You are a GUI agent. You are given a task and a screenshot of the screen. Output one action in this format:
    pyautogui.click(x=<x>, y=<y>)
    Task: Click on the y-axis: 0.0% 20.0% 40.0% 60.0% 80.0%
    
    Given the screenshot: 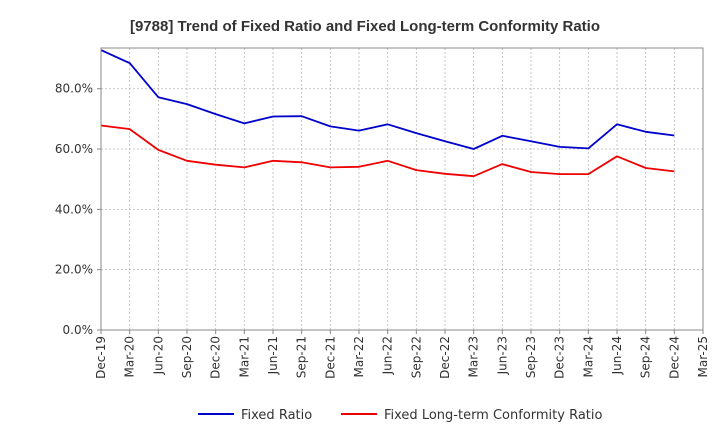 What is the action you would take?
    pyautogui.click(x=78, y=209)
    